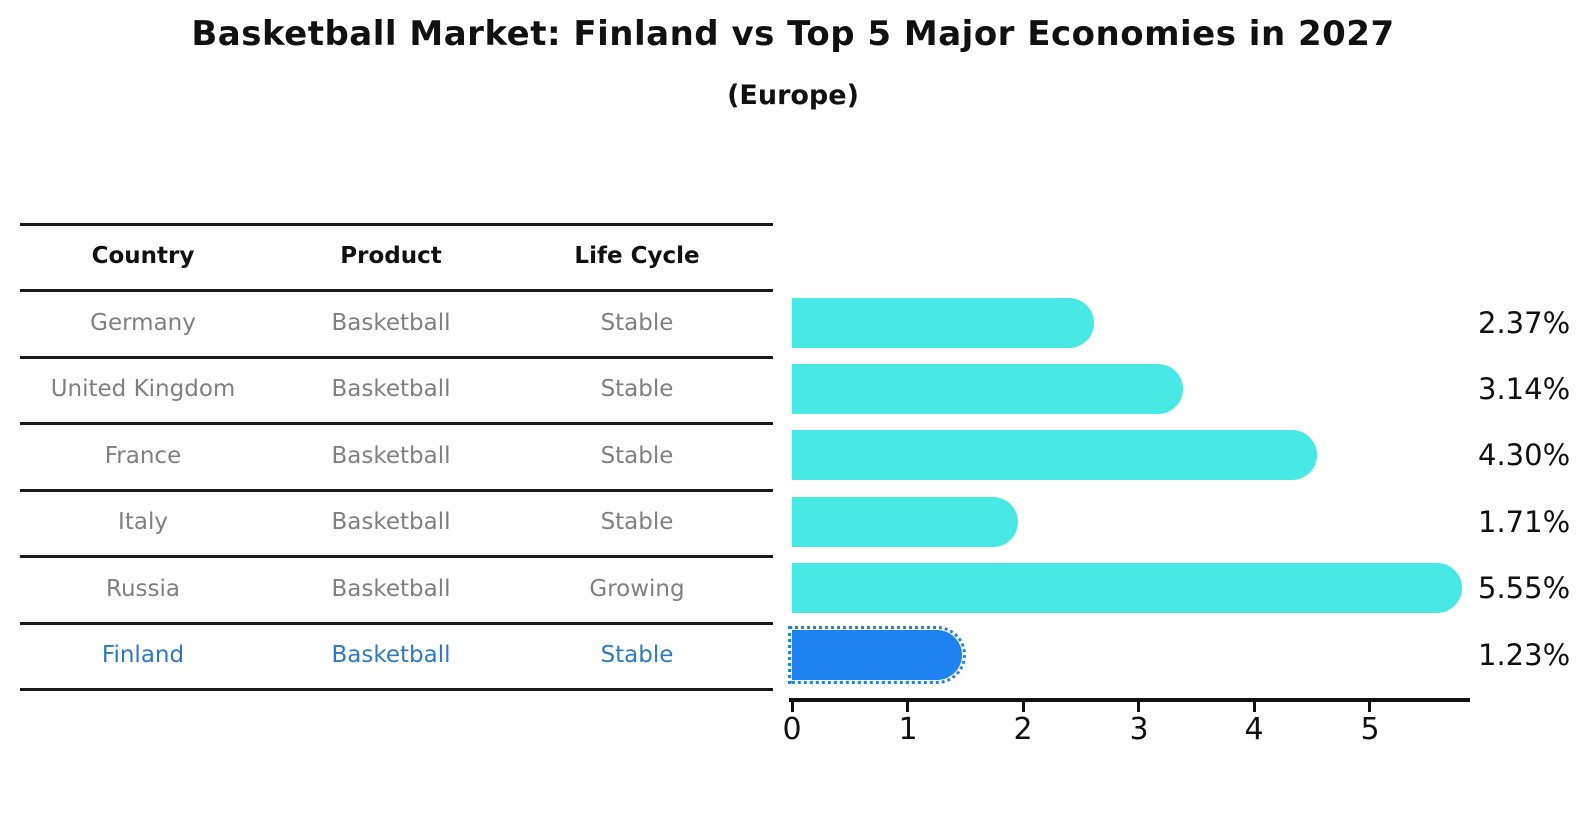  What do you see at coordinates (637, 256) in the screenshot?
I see `column-header-life-cycle: Life Cycle` at bounding box center [637, 256].